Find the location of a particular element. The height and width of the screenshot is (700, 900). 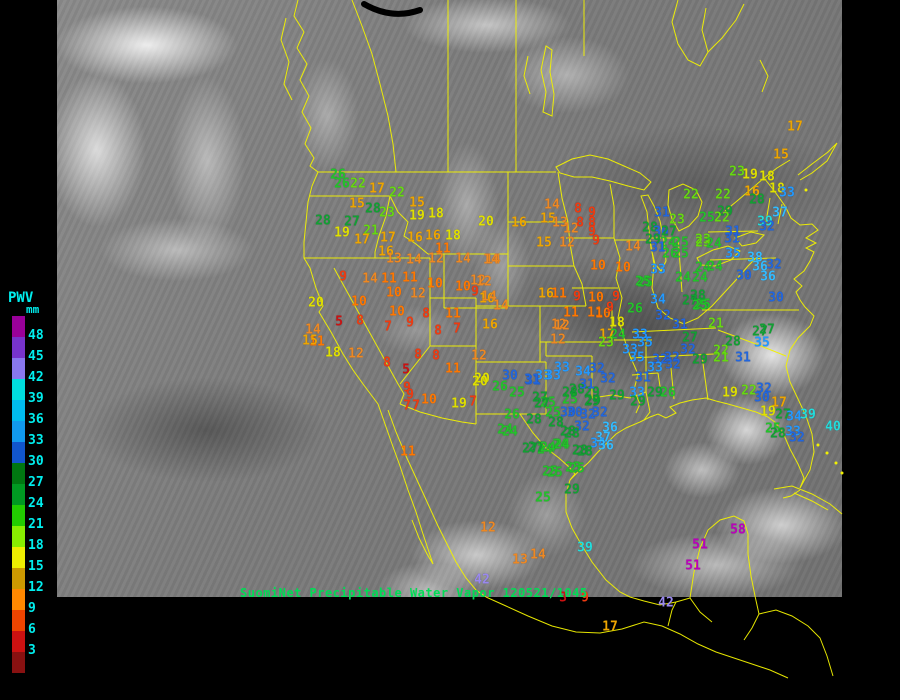

station-value: 5 is located at coordinates (339, 322).